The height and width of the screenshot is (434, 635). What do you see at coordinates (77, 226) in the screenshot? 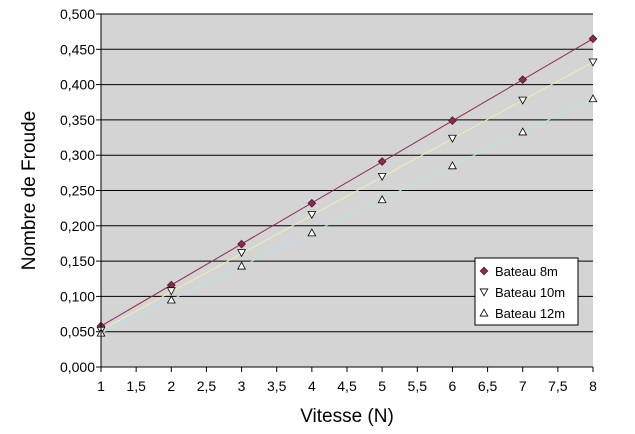
I see `y-tick-label: 0,200` at bounding box center [77, 226].